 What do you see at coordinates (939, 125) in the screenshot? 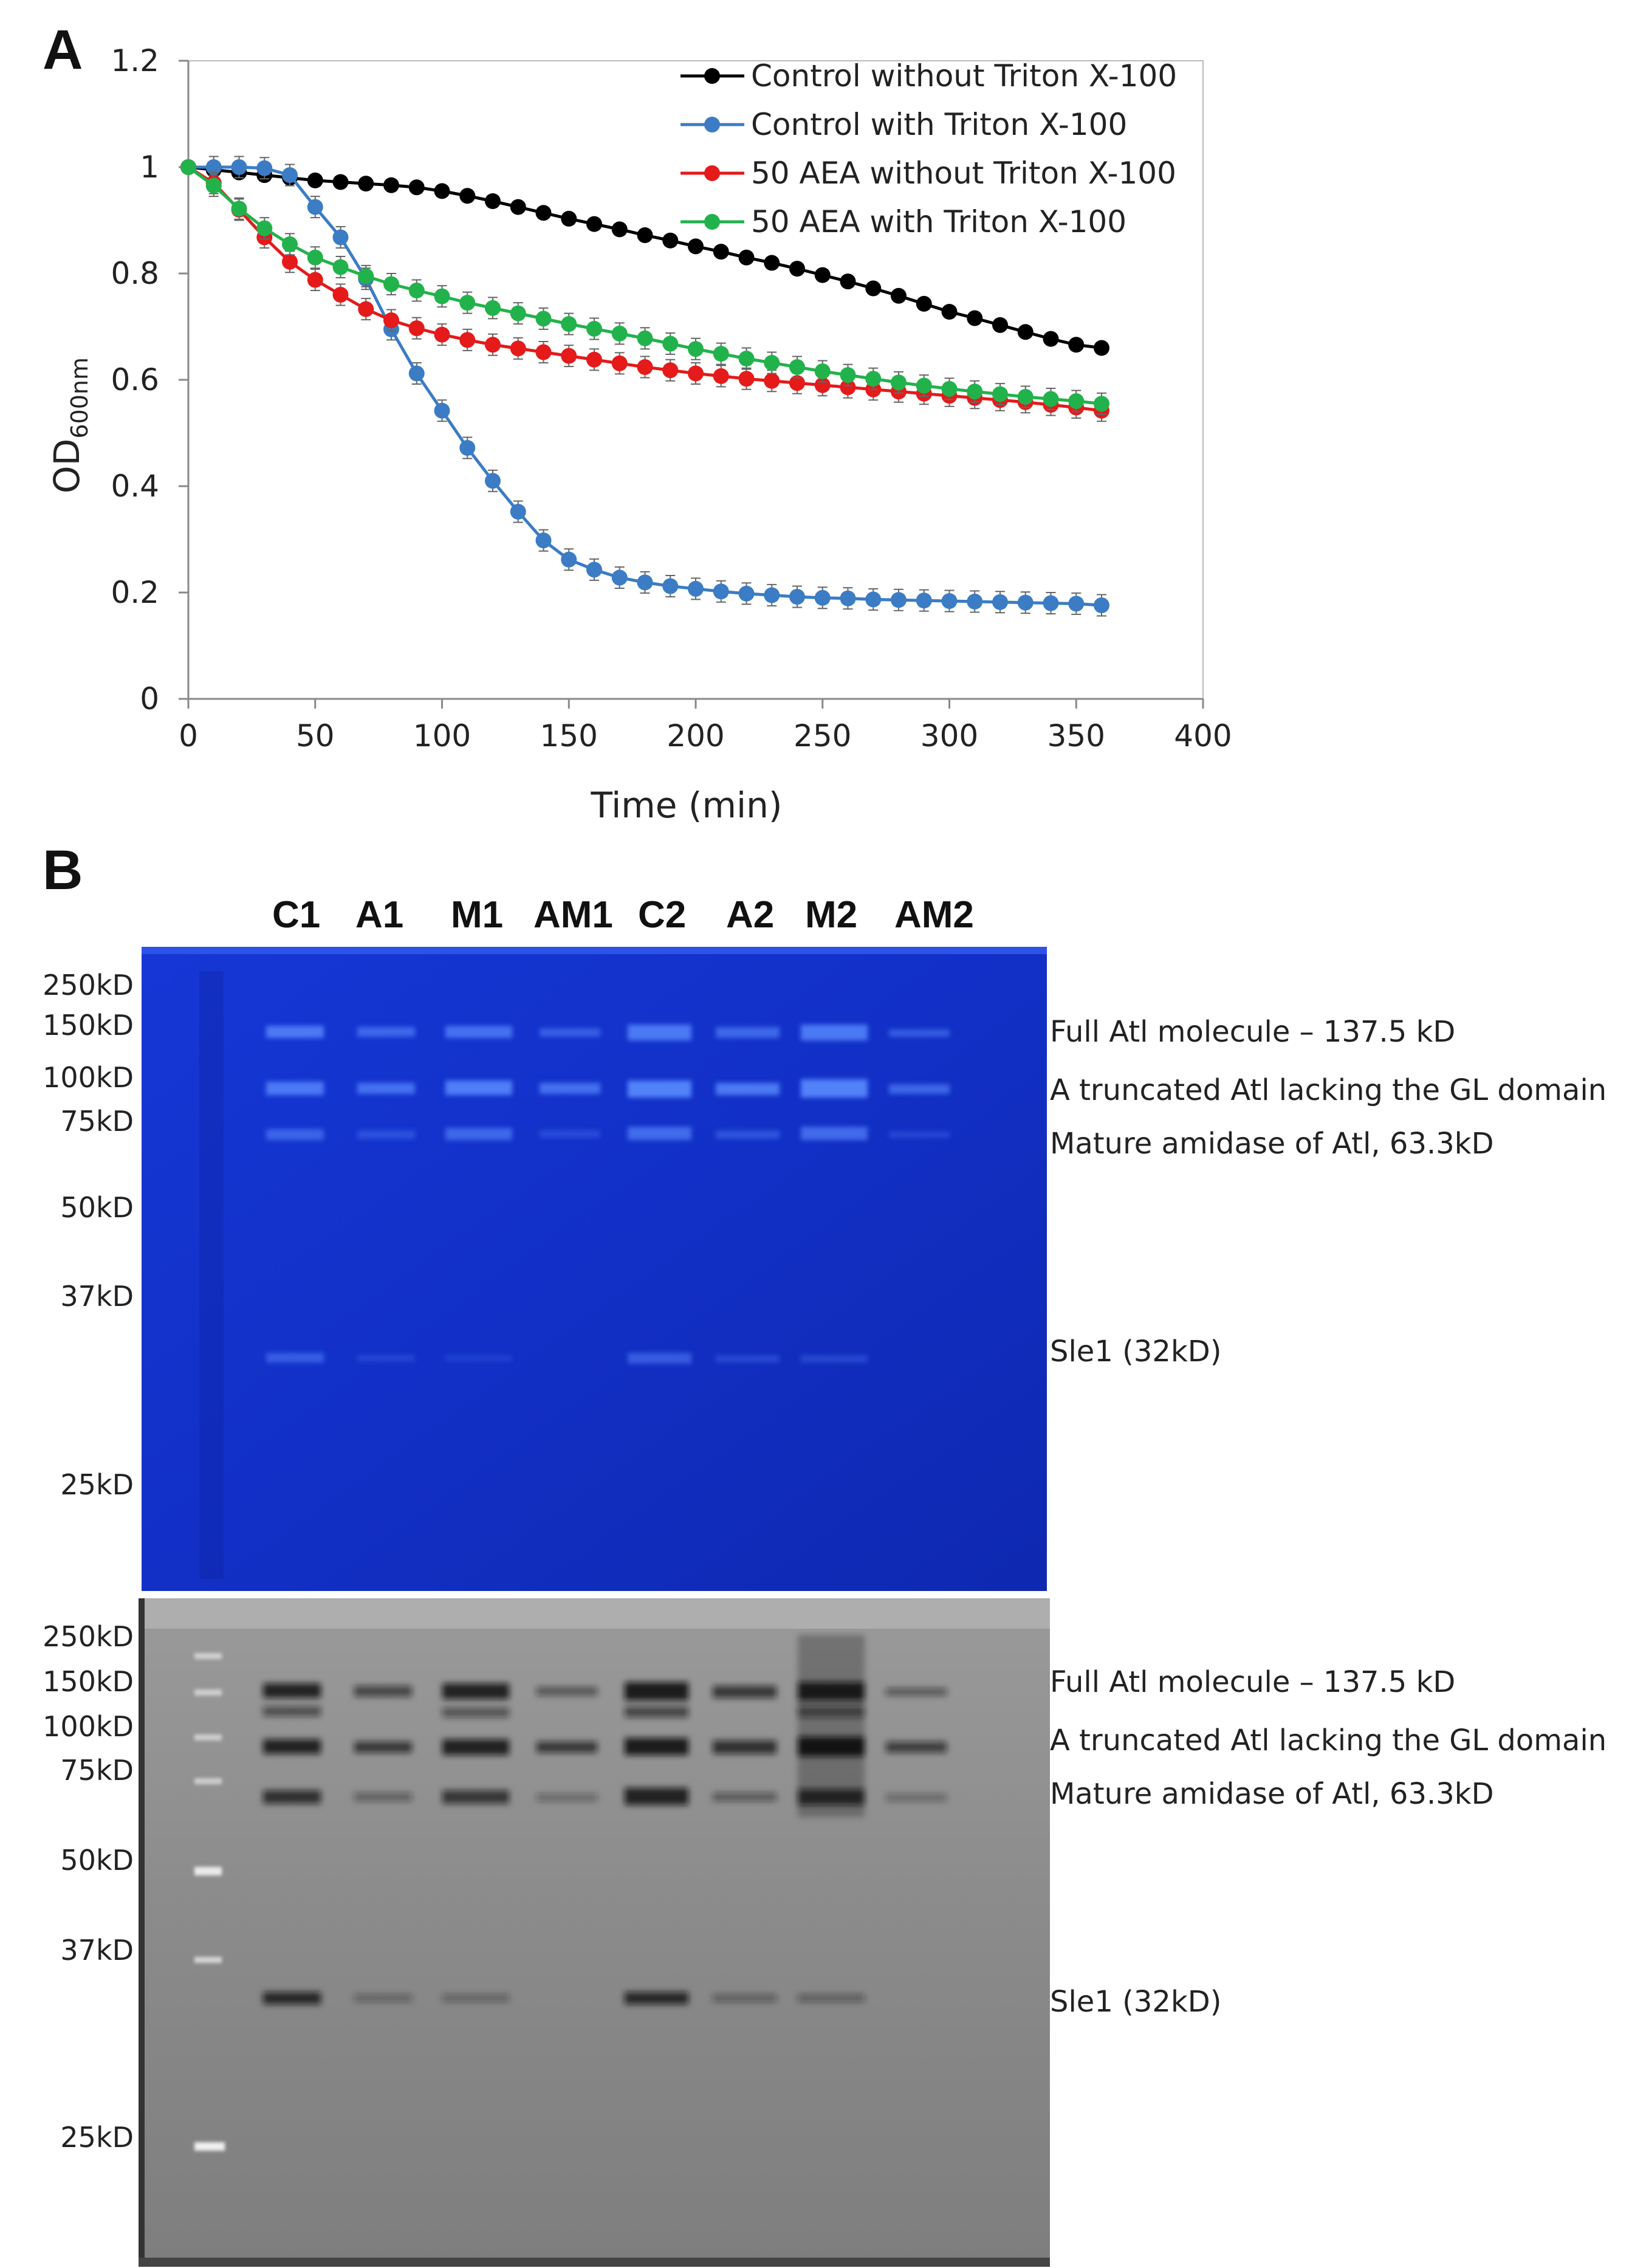
I see `legend-label: Control with Triton X-100` at bounding box center [939, 125].